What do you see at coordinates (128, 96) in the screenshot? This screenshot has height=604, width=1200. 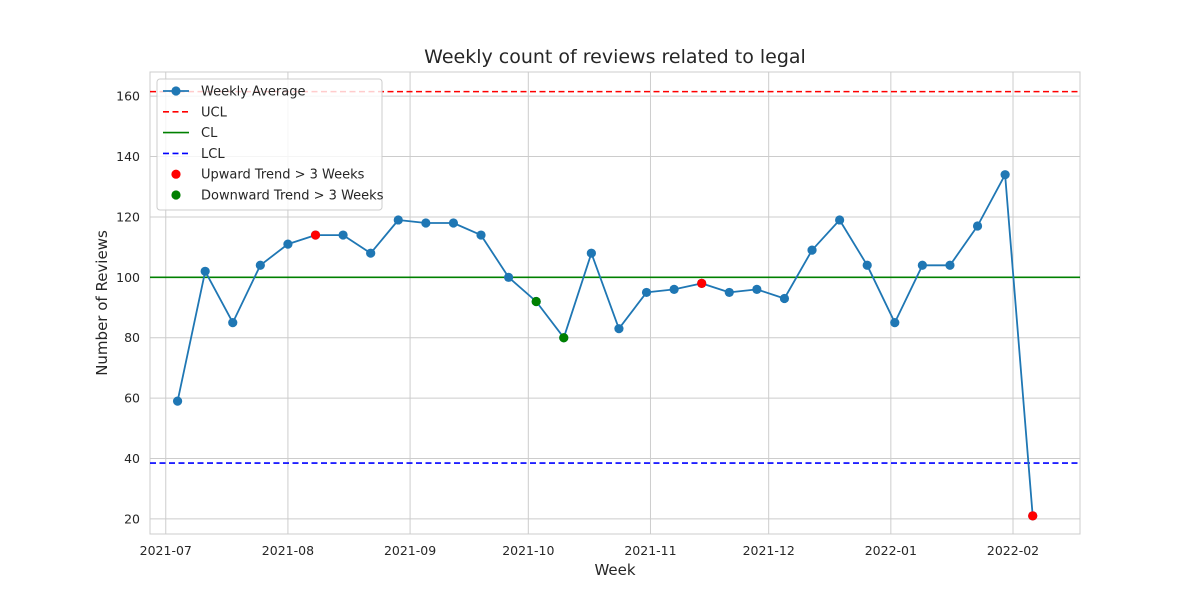 I see `y-tick-label: 160` at bounding box center [128, 96].